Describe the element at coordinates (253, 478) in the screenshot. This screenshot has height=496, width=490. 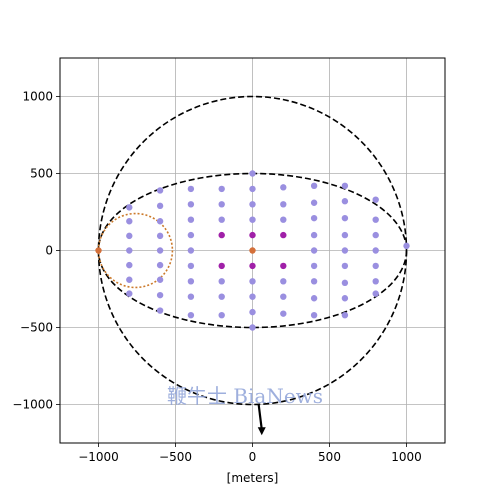
I see `x-axis-label: [meters]` at that location.